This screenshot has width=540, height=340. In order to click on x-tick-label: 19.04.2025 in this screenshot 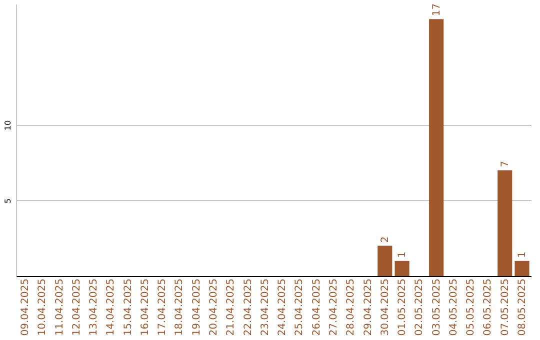, I will do `click(196, 307)`.